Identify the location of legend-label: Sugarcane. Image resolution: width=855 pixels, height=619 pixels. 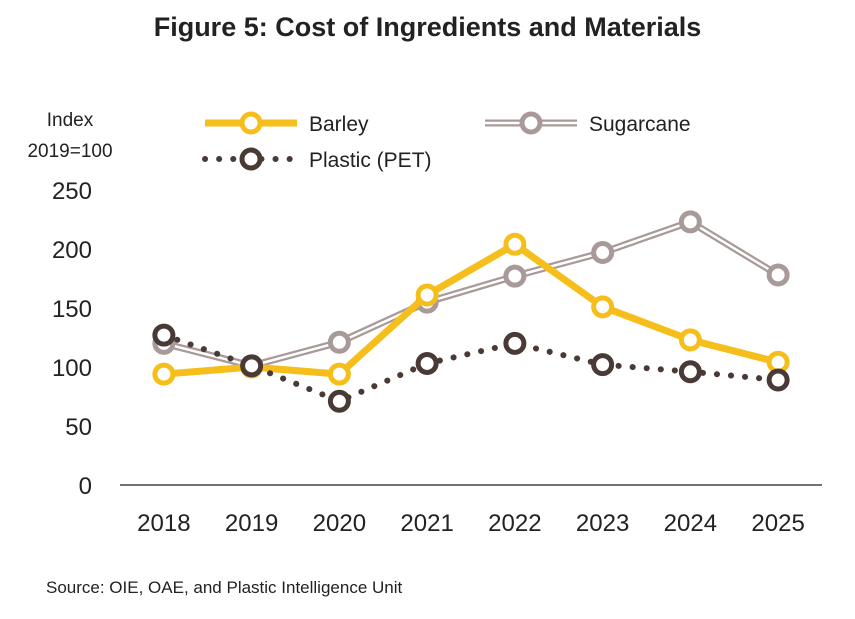
(640, 124).